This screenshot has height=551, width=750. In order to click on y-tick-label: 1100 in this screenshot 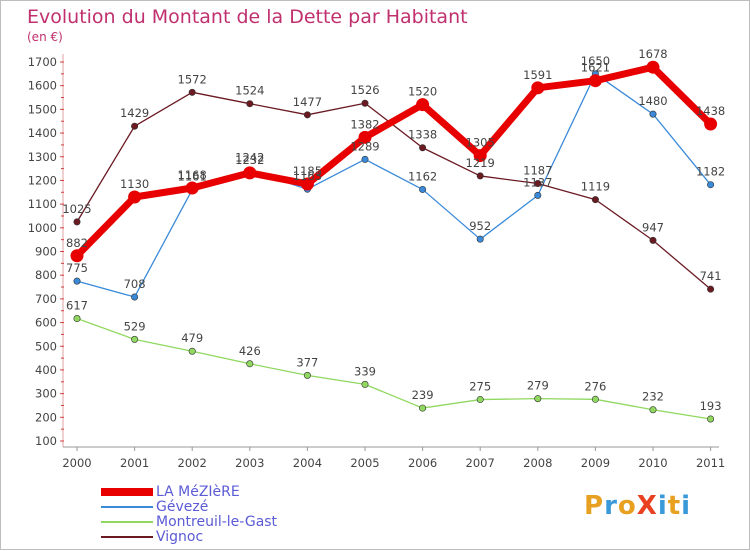, I will do `click(42, 204)`.